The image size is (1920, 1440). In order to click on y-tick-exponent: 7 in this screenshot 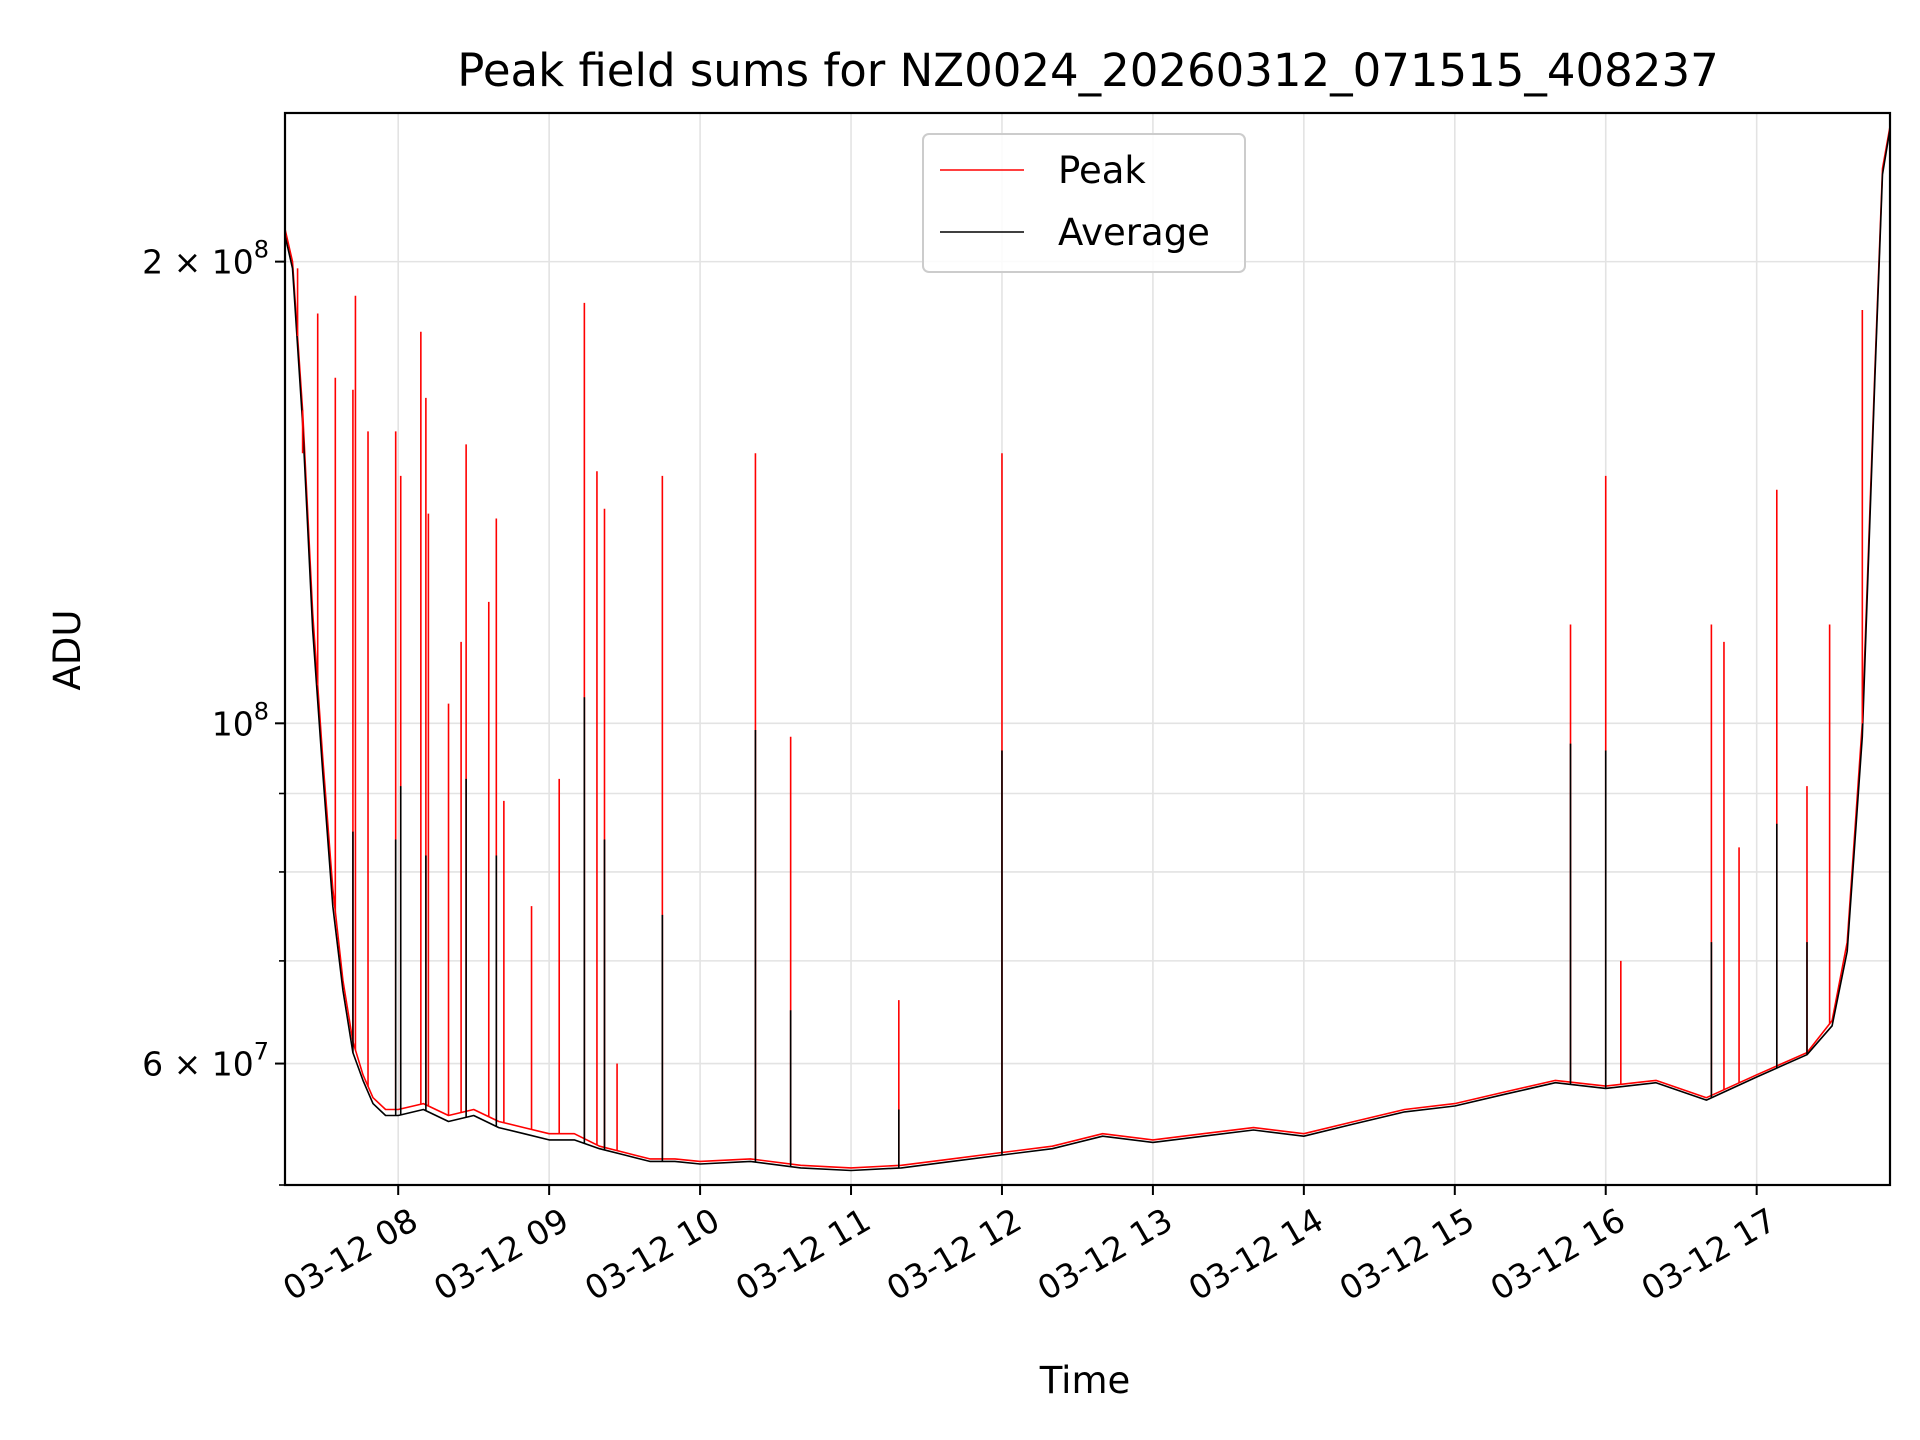, I will do `click(261, 1052)`.